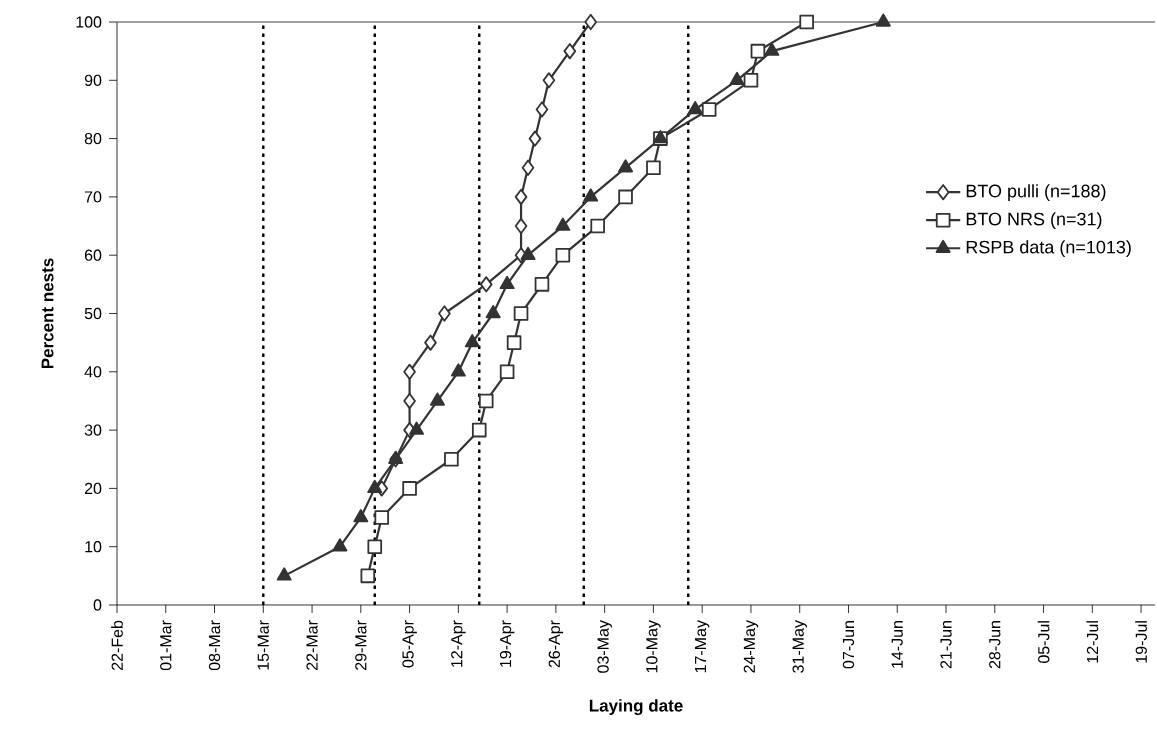  What do you see at coordinates (117, 645) in the screenshot?
I see `x-tick-label: 22-Feb` at bounding box center [117, 645].